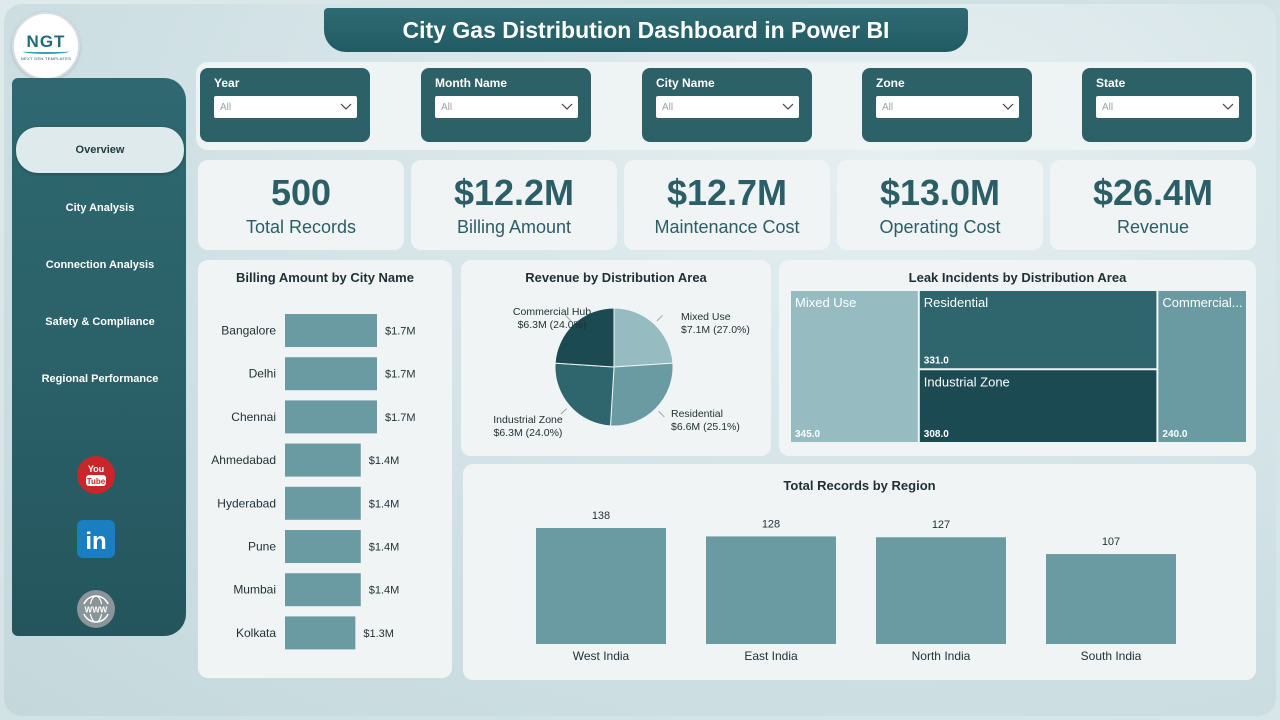  Describe the element at coordinates (471, 83) in the screenshot. I see `slicer-label: Month Name` at that location.